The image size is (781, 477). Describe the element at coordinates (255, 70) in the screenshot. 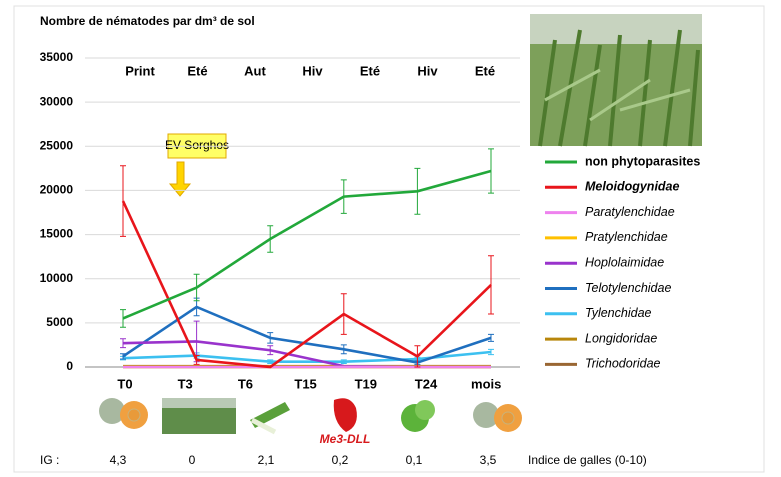

I see `season-label: Aut` at that location.